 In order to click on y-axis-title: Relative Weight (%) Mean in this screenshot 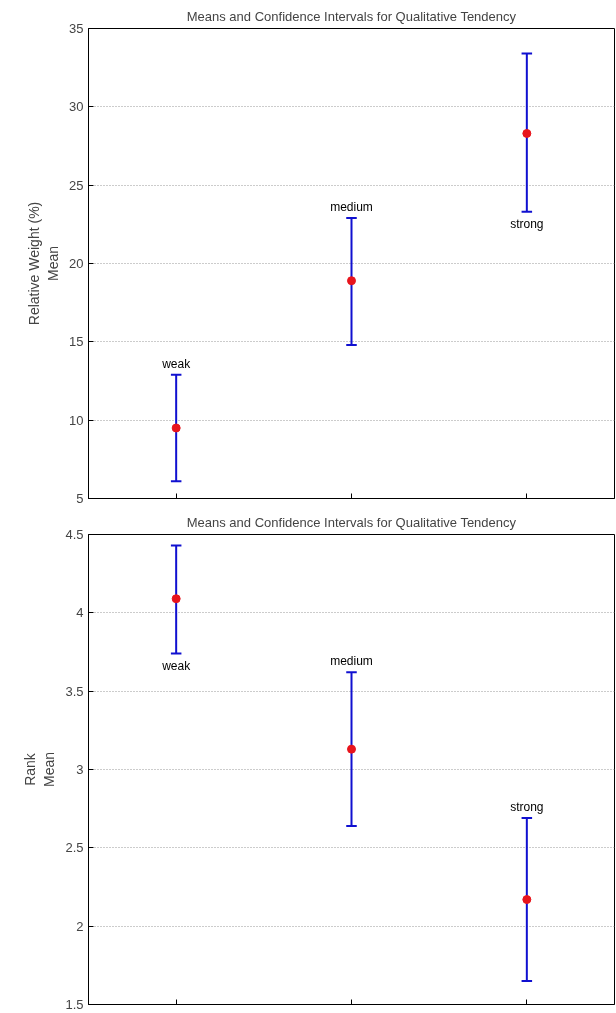, I will do `click(43, 263)`.